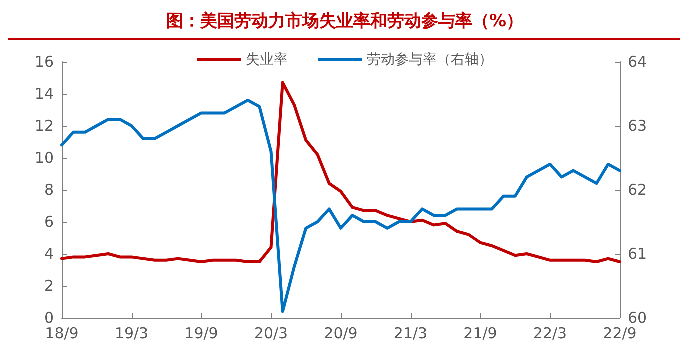 The width and height of the screenshot is (690, 350). Describe the element at coordinates (411, 333) in the screenshot. I see `x-tick-label: 21/3` at that location.